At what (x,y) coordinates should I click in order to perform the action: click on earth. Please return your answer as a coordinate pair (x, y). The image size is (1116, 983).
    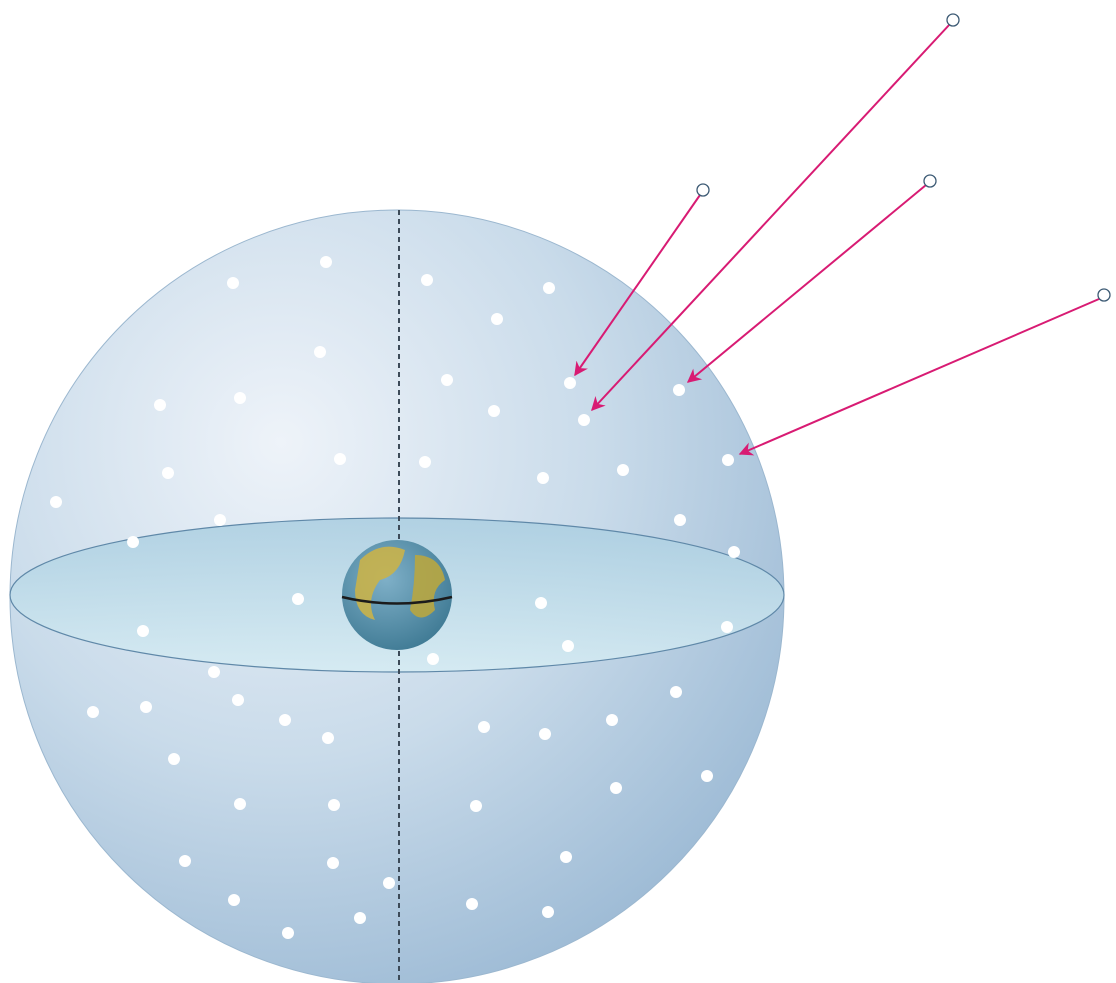
    Looking at the image, I should click on (397, 595).